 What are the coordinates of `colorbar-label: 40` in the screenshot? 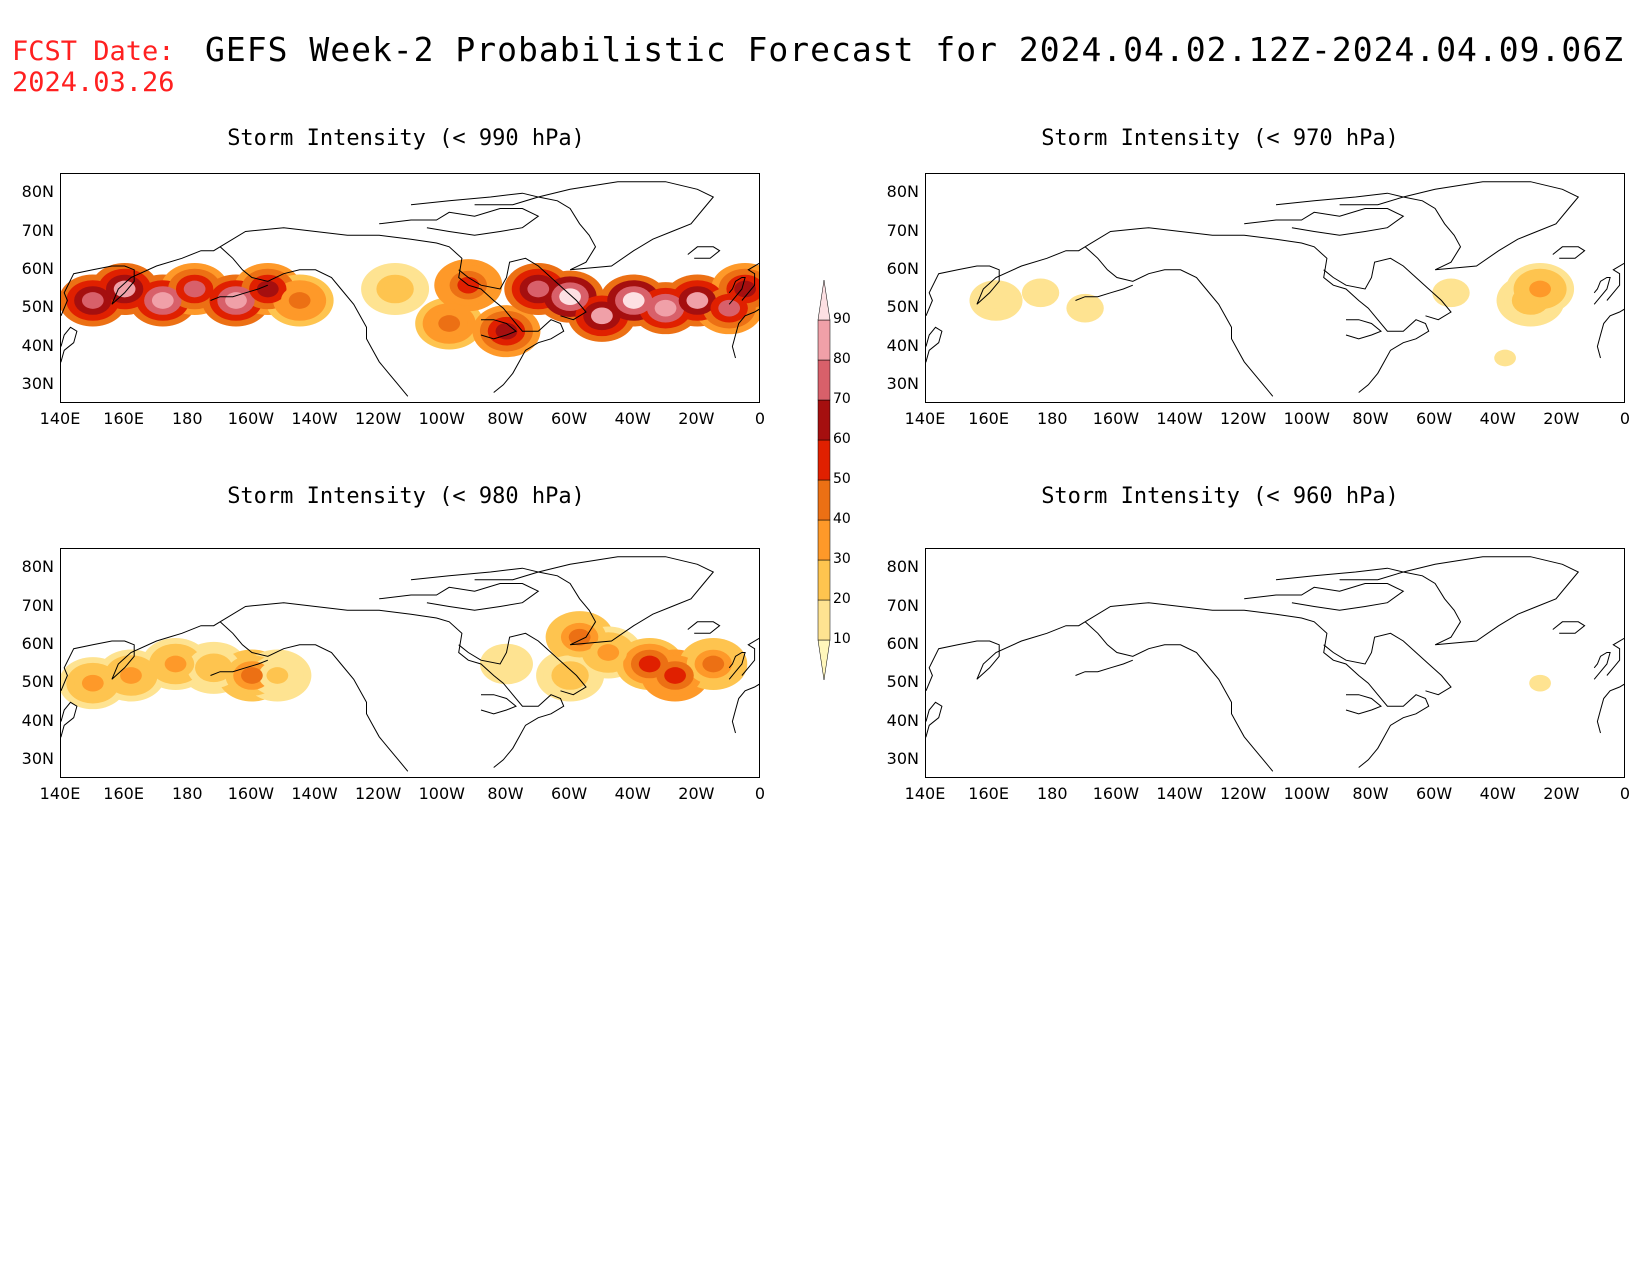 It's located at (842, 519).